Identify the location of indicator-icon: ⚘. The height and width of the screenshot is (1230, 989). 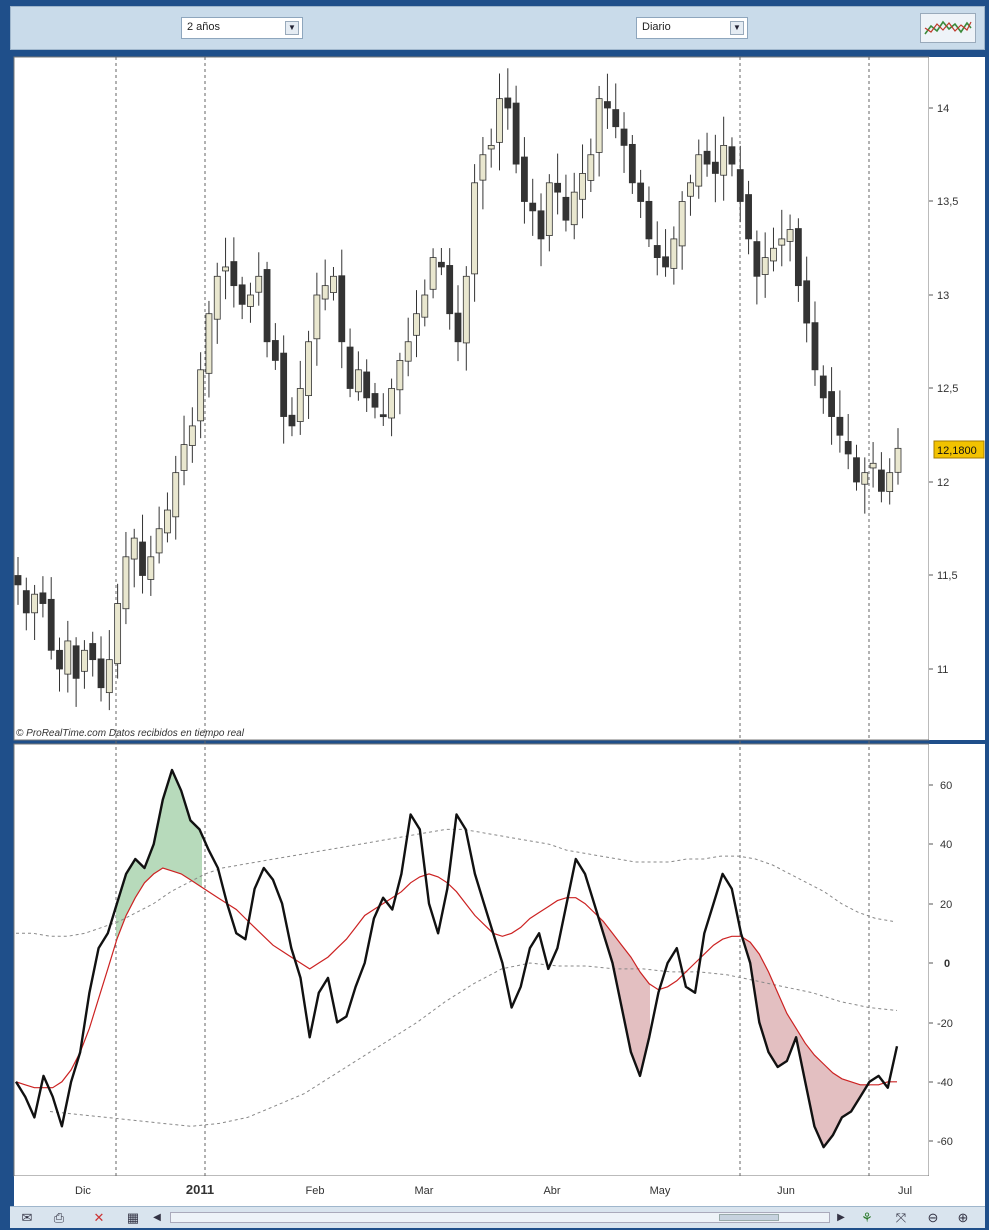
(867, 1217).